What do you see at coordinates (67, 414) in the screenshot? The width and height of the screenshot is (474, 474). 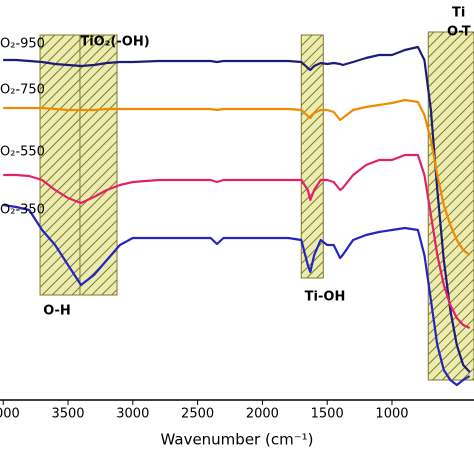 I see `x-tick-label: 3500` at bounding box center [67, 414].